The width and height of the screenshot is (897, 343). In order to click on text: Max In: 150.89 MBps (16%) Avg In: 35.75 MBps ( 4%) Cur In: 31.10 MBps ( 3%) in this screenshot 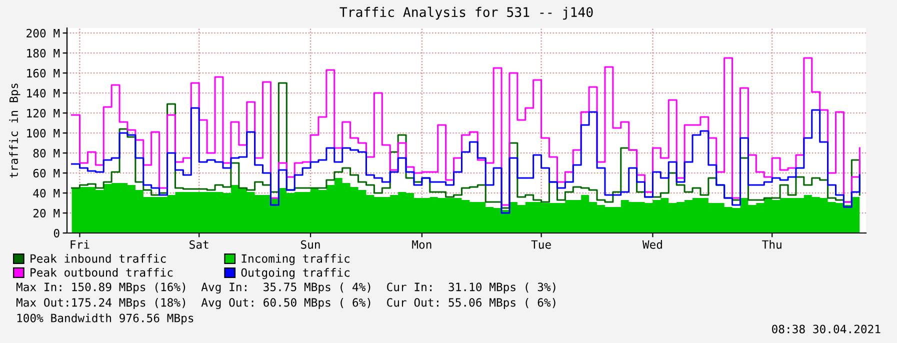, I will do `click(286, 288)`.